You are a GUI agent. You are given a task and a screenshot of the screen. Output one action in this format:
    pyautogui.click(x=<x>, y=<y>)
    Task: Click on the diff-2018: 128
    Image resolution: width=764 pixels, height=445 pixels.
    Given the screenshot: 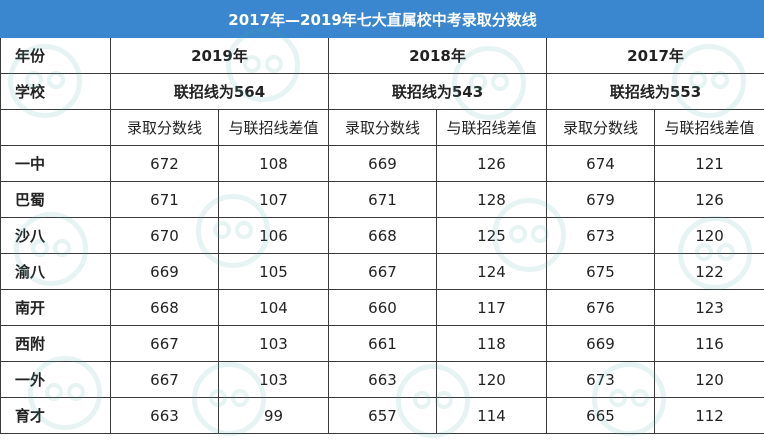 What is the action you would take?
    pyautogui.click(x=491, y=199)
    